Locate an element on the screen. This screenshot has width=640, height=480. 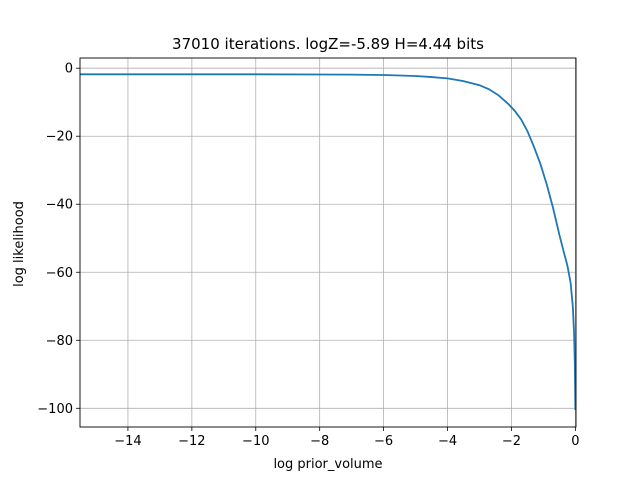
x-tick-label: −6 is located at coordinates (383, 441).